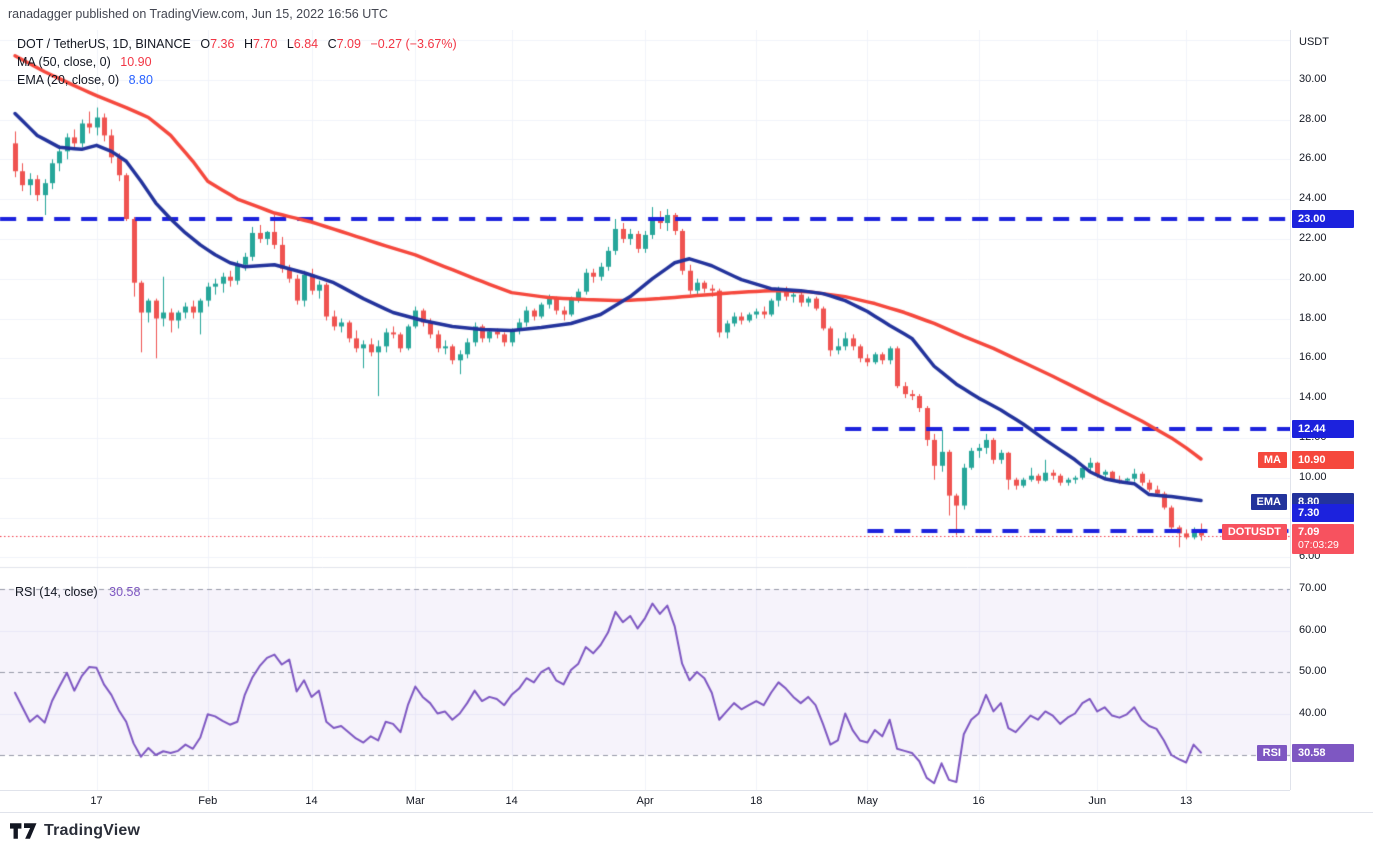 Image resolution: width=1373 pixels, height=855 pixels. What do you see at coordinates (1323, 219) in the screenshot?
I see `level-23: 23.00` at bounding box center [1323, 219].